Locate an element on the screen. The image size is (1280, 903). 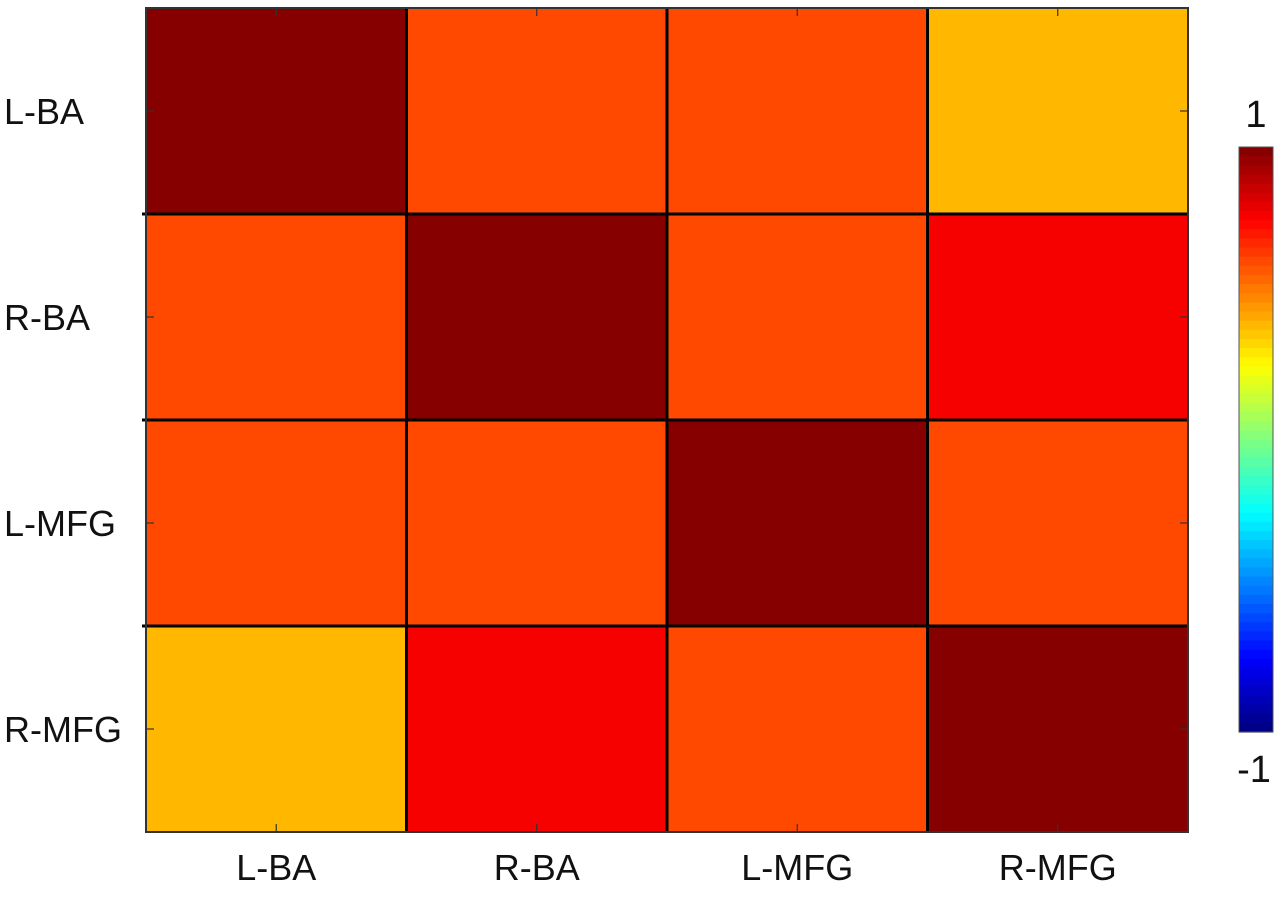
colorbar-frame is located at coordinates (1256, 439).